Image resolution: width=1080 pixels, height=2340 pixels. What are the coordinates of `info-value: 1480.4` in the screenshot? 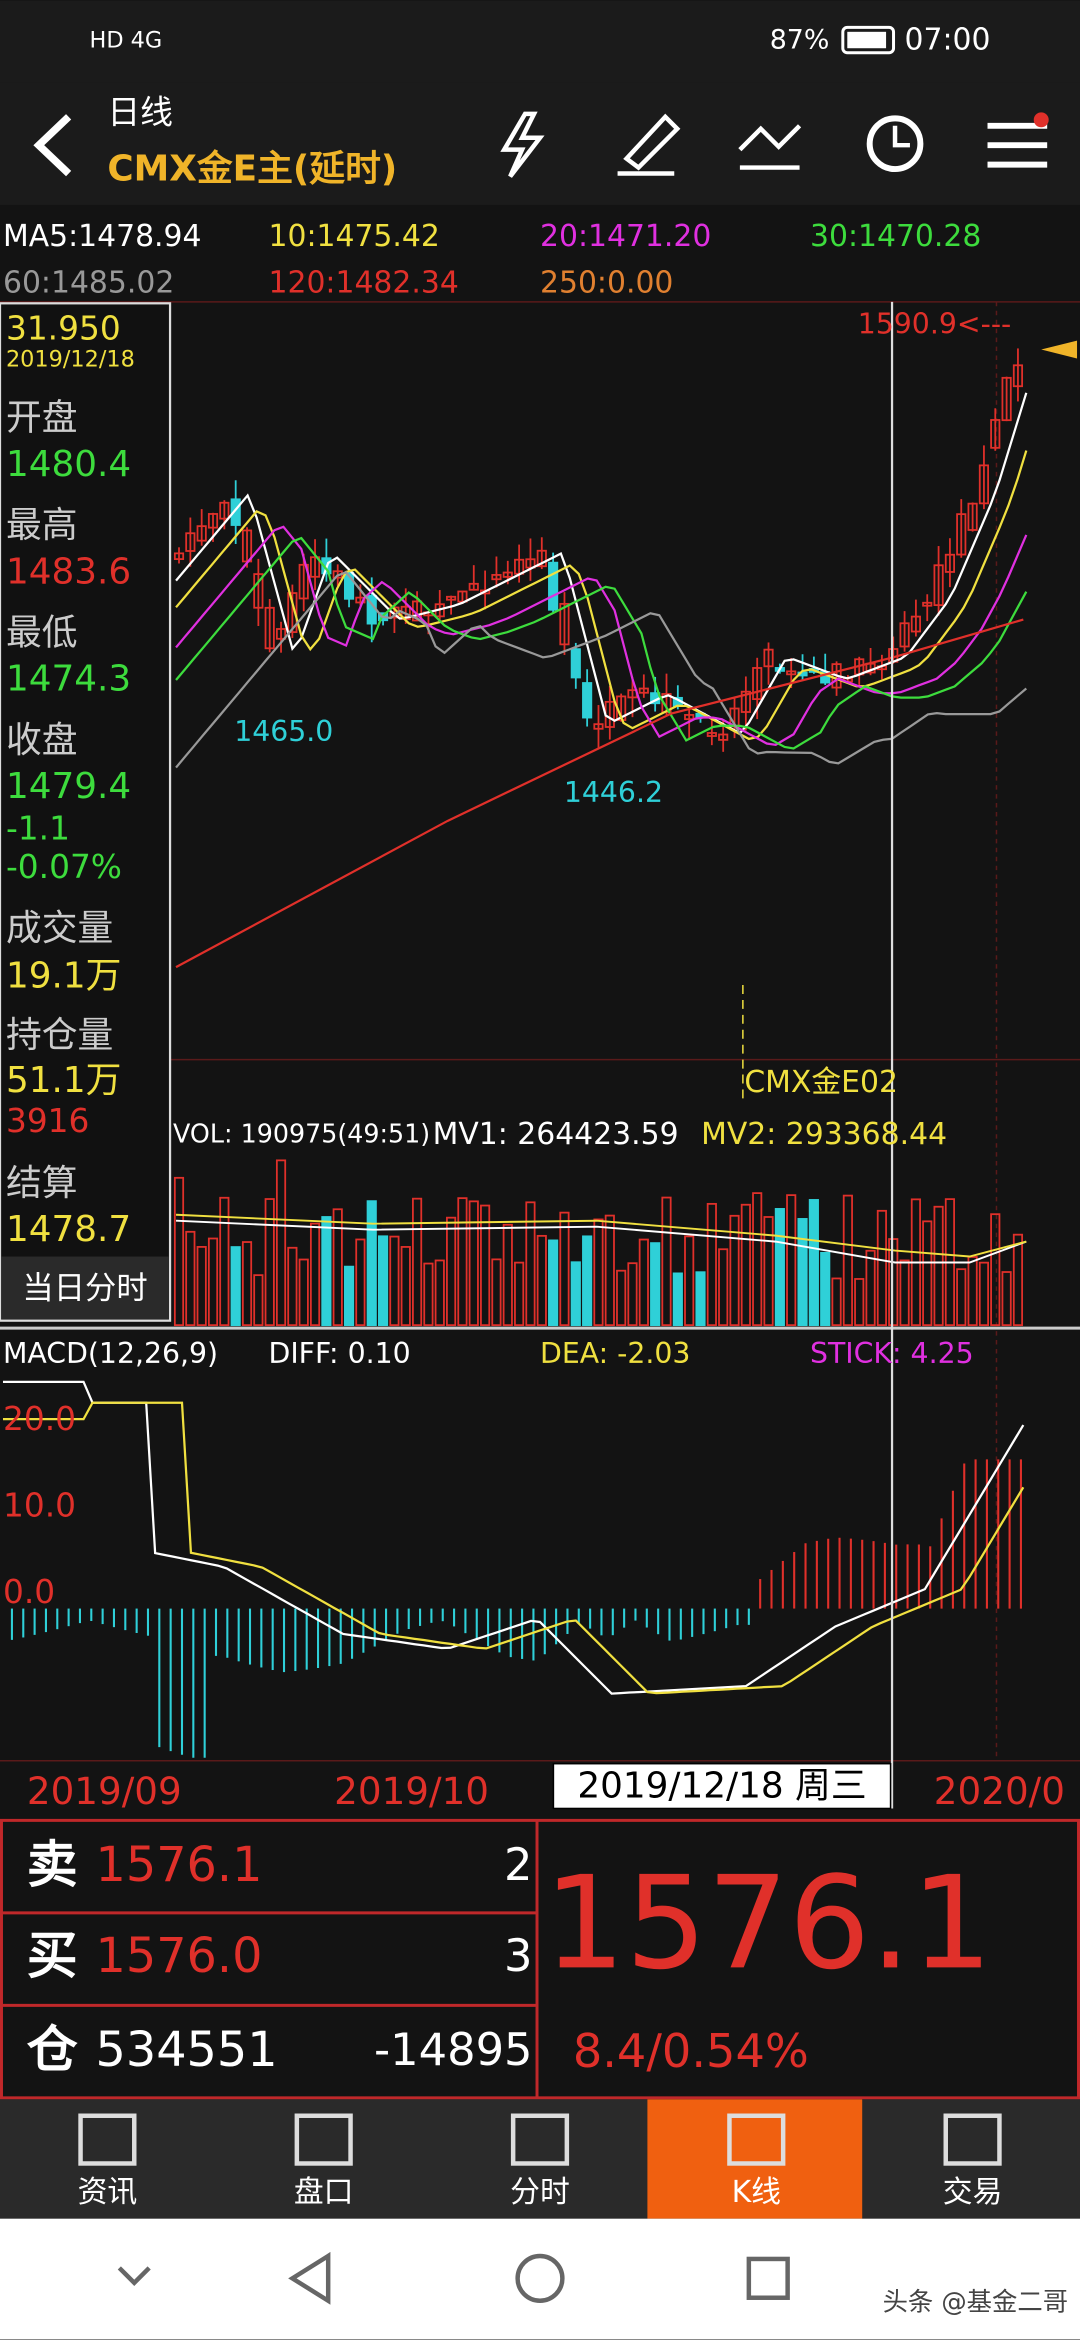 It's located at (68, 464).